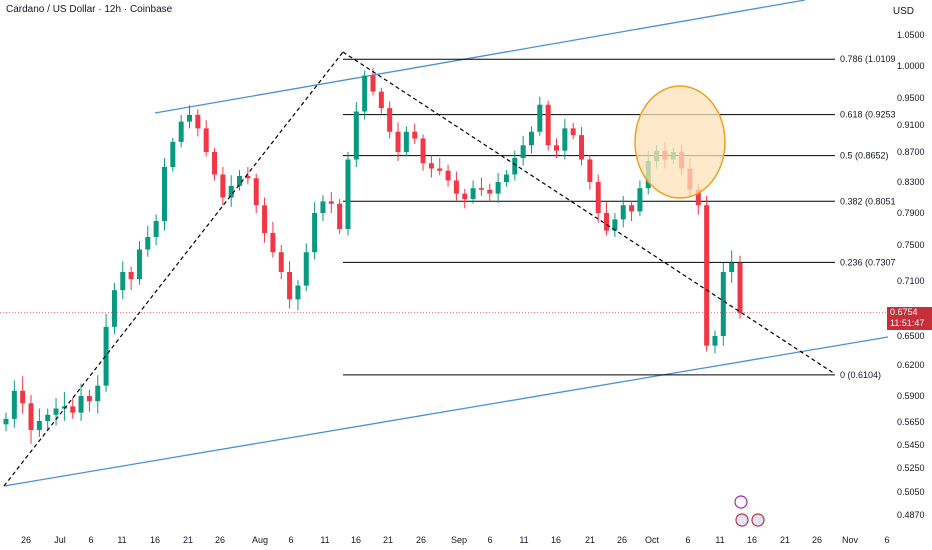  I want to click on x-tick-label: Jul, so click(60, 540).